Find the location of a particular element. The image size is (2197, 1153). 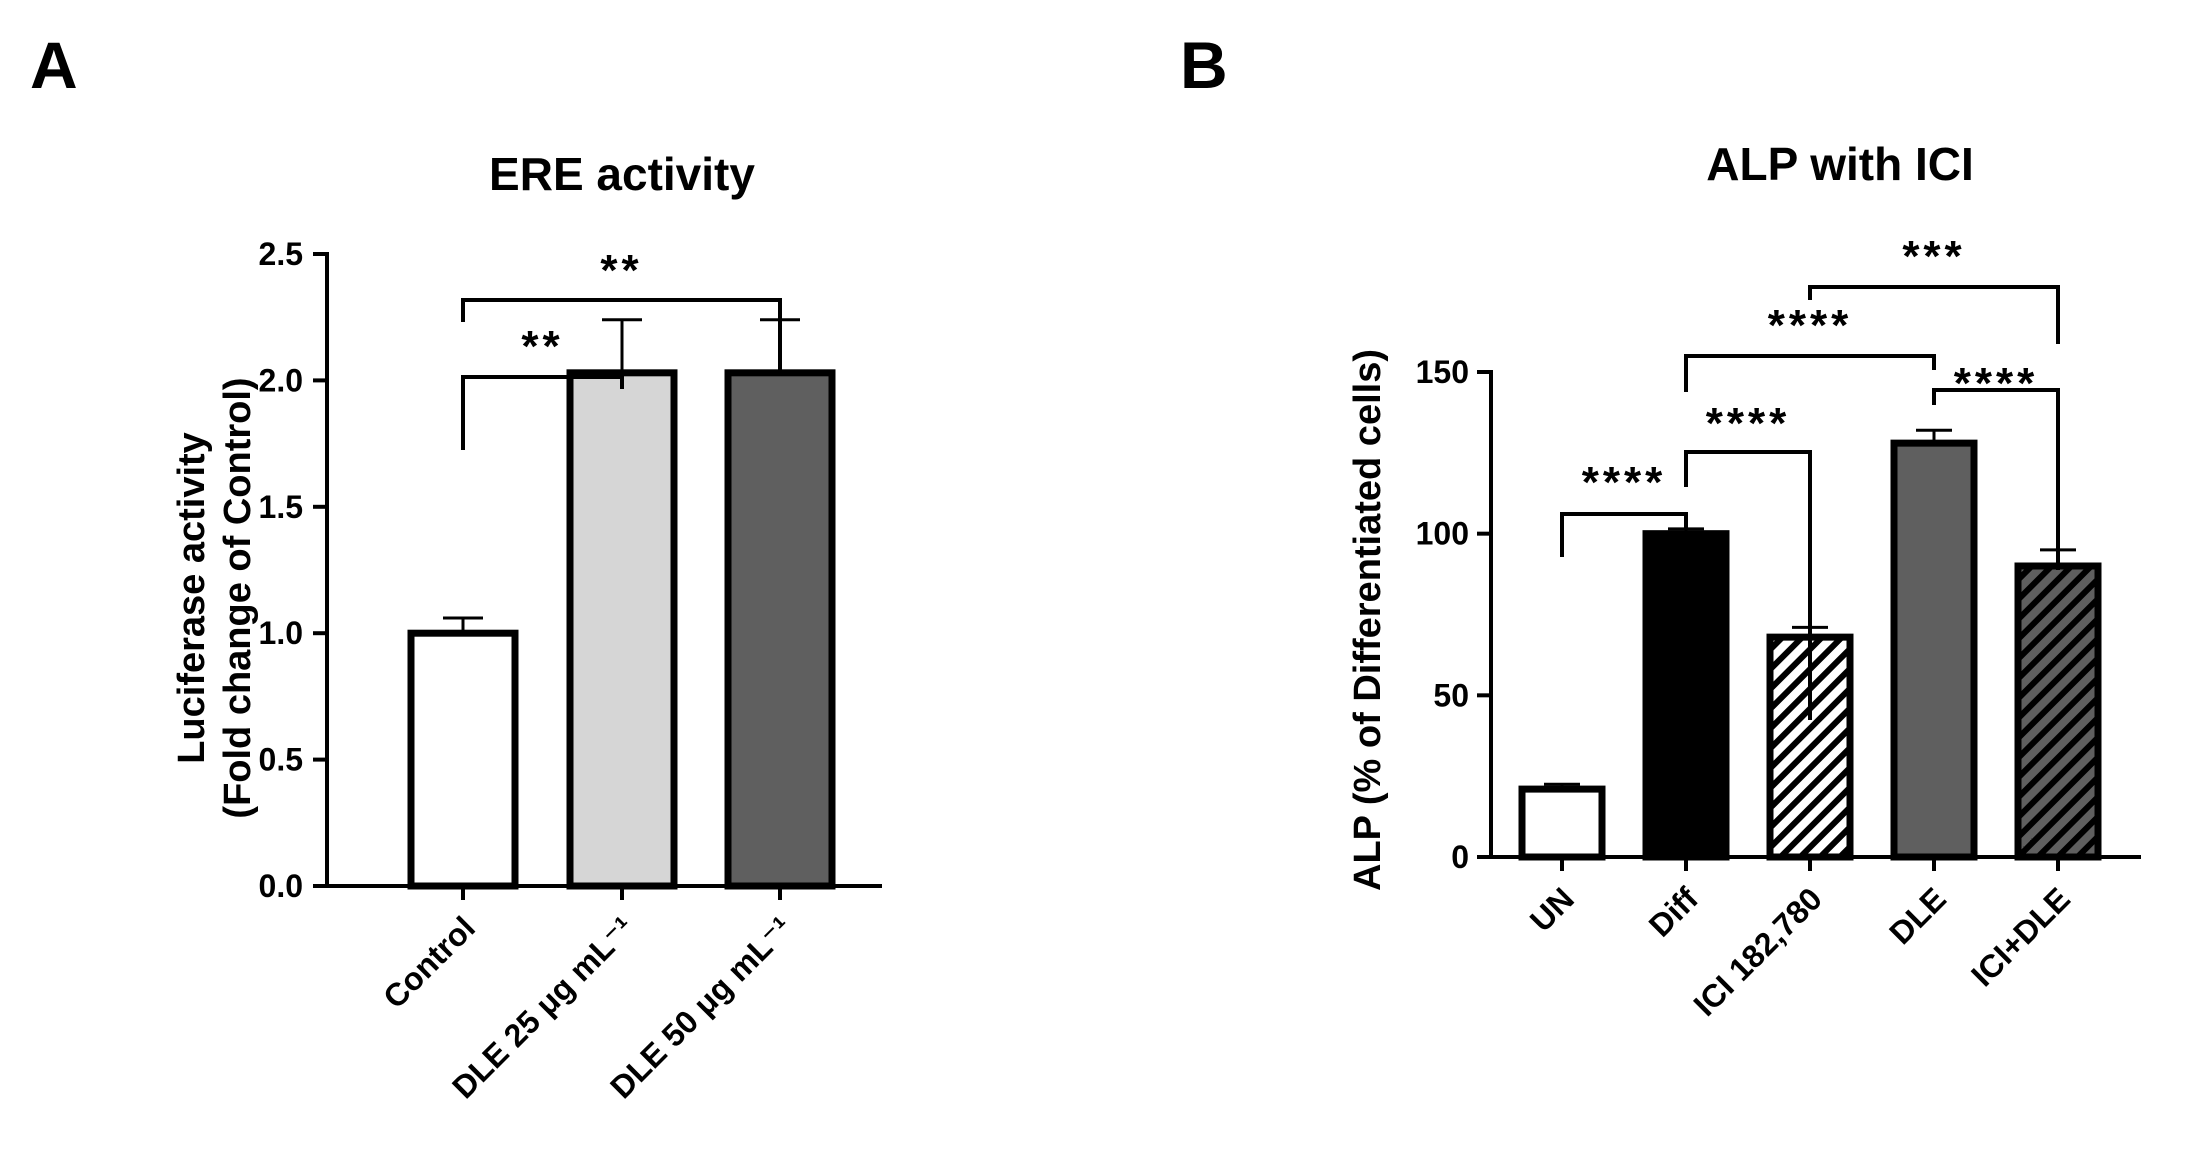

chart-b-category-label: UN is located at coordinates (1552, 909).